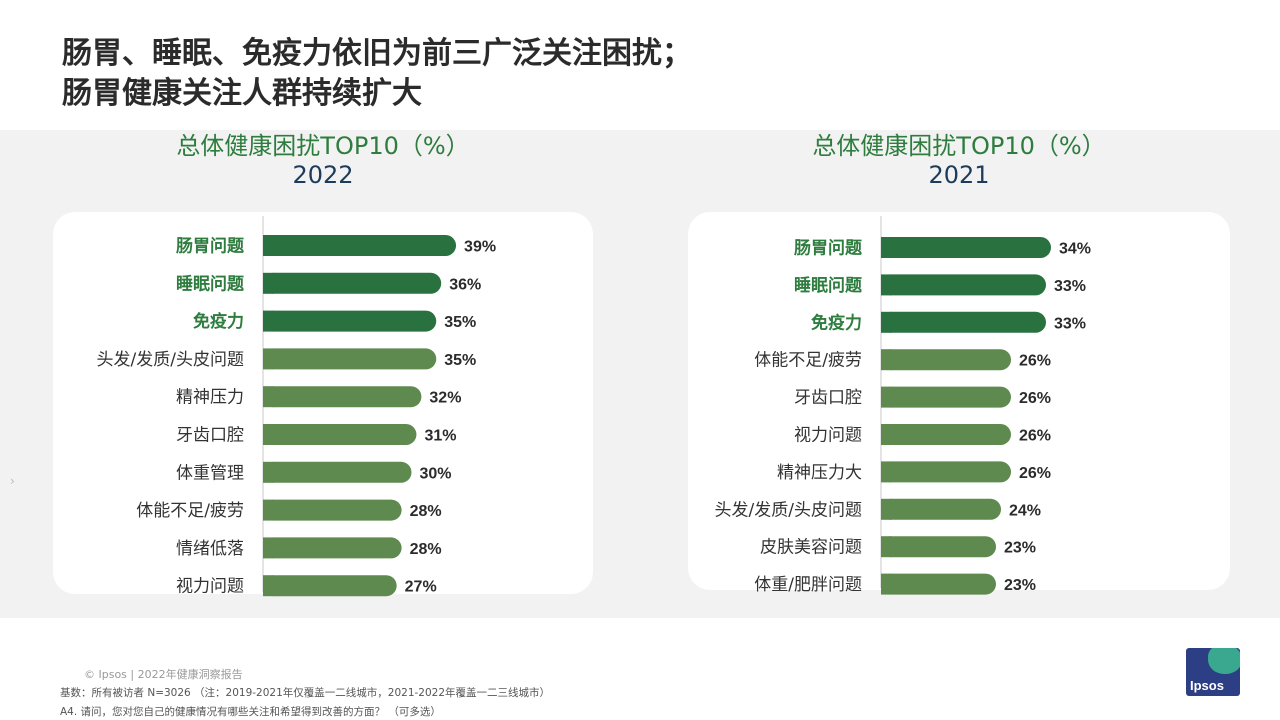  I want to click on category-label-c2022-1: 睡眠问题, so click(210, 283).